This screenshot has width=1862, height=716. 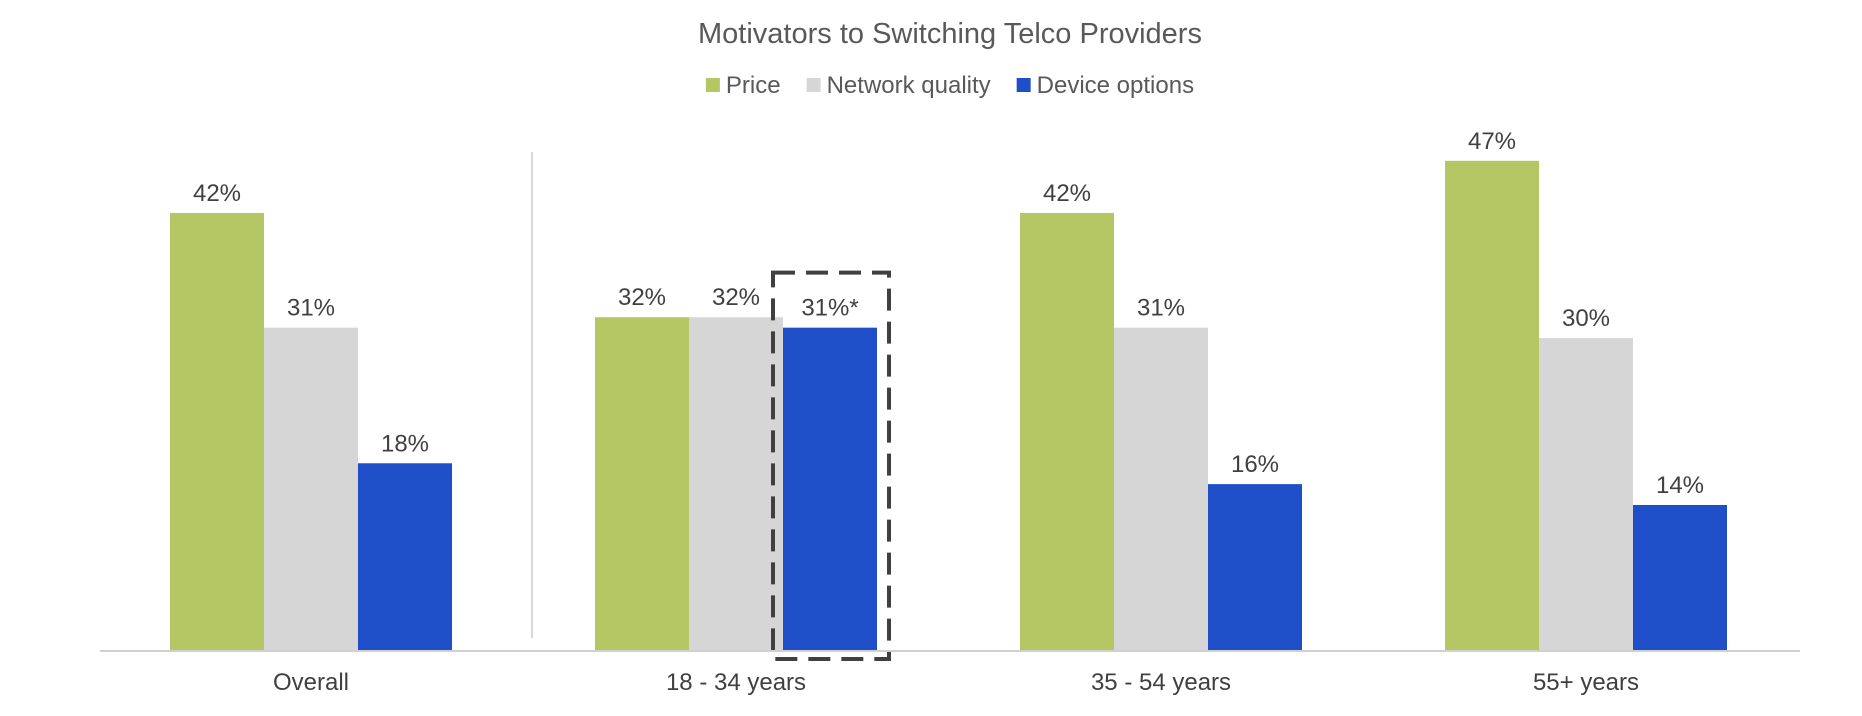 What do you see at coordinates (736, 297) in the screenshot?
I see `data-label-18-34-years-network-quality: 32%` at bounding box center [736, 297].